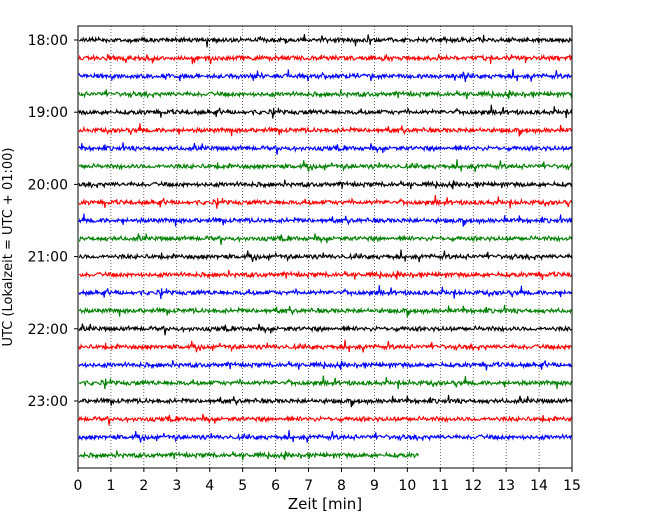 This screenshot has width=650, height=520. Describe the element at coordinates (572, 486) in the screenshot. I see `x-tick-label: 15` at that location.